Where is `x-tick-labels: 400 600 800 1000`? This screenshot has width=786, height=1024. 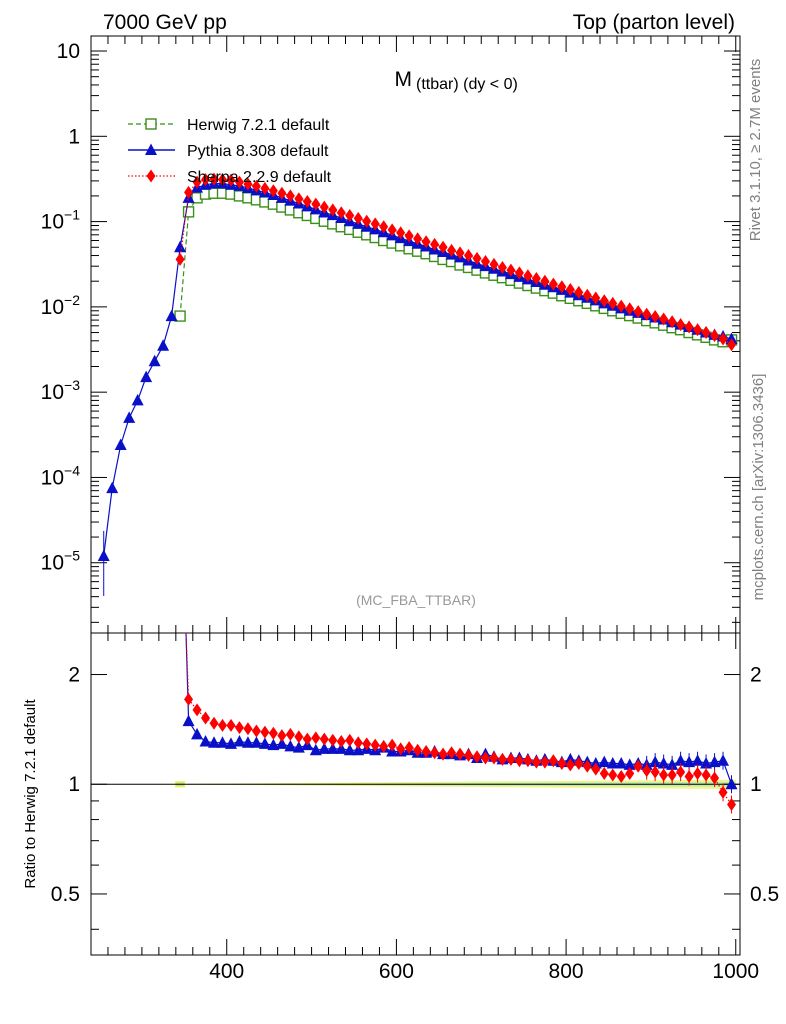
x-tick-labels: 400 600 800 1000 is located at coordinates (484, 971).